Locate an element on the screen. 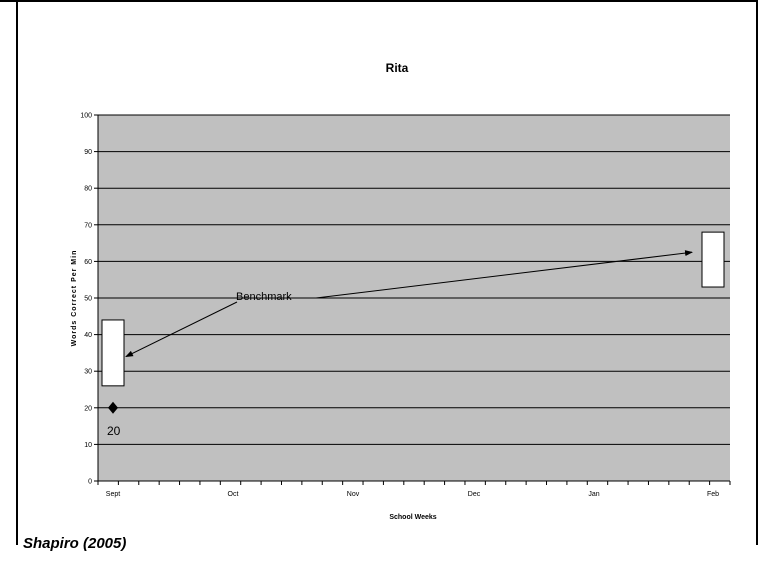 The image size is (758, 562). data-label: 20 is located at coordinates (114, 431).